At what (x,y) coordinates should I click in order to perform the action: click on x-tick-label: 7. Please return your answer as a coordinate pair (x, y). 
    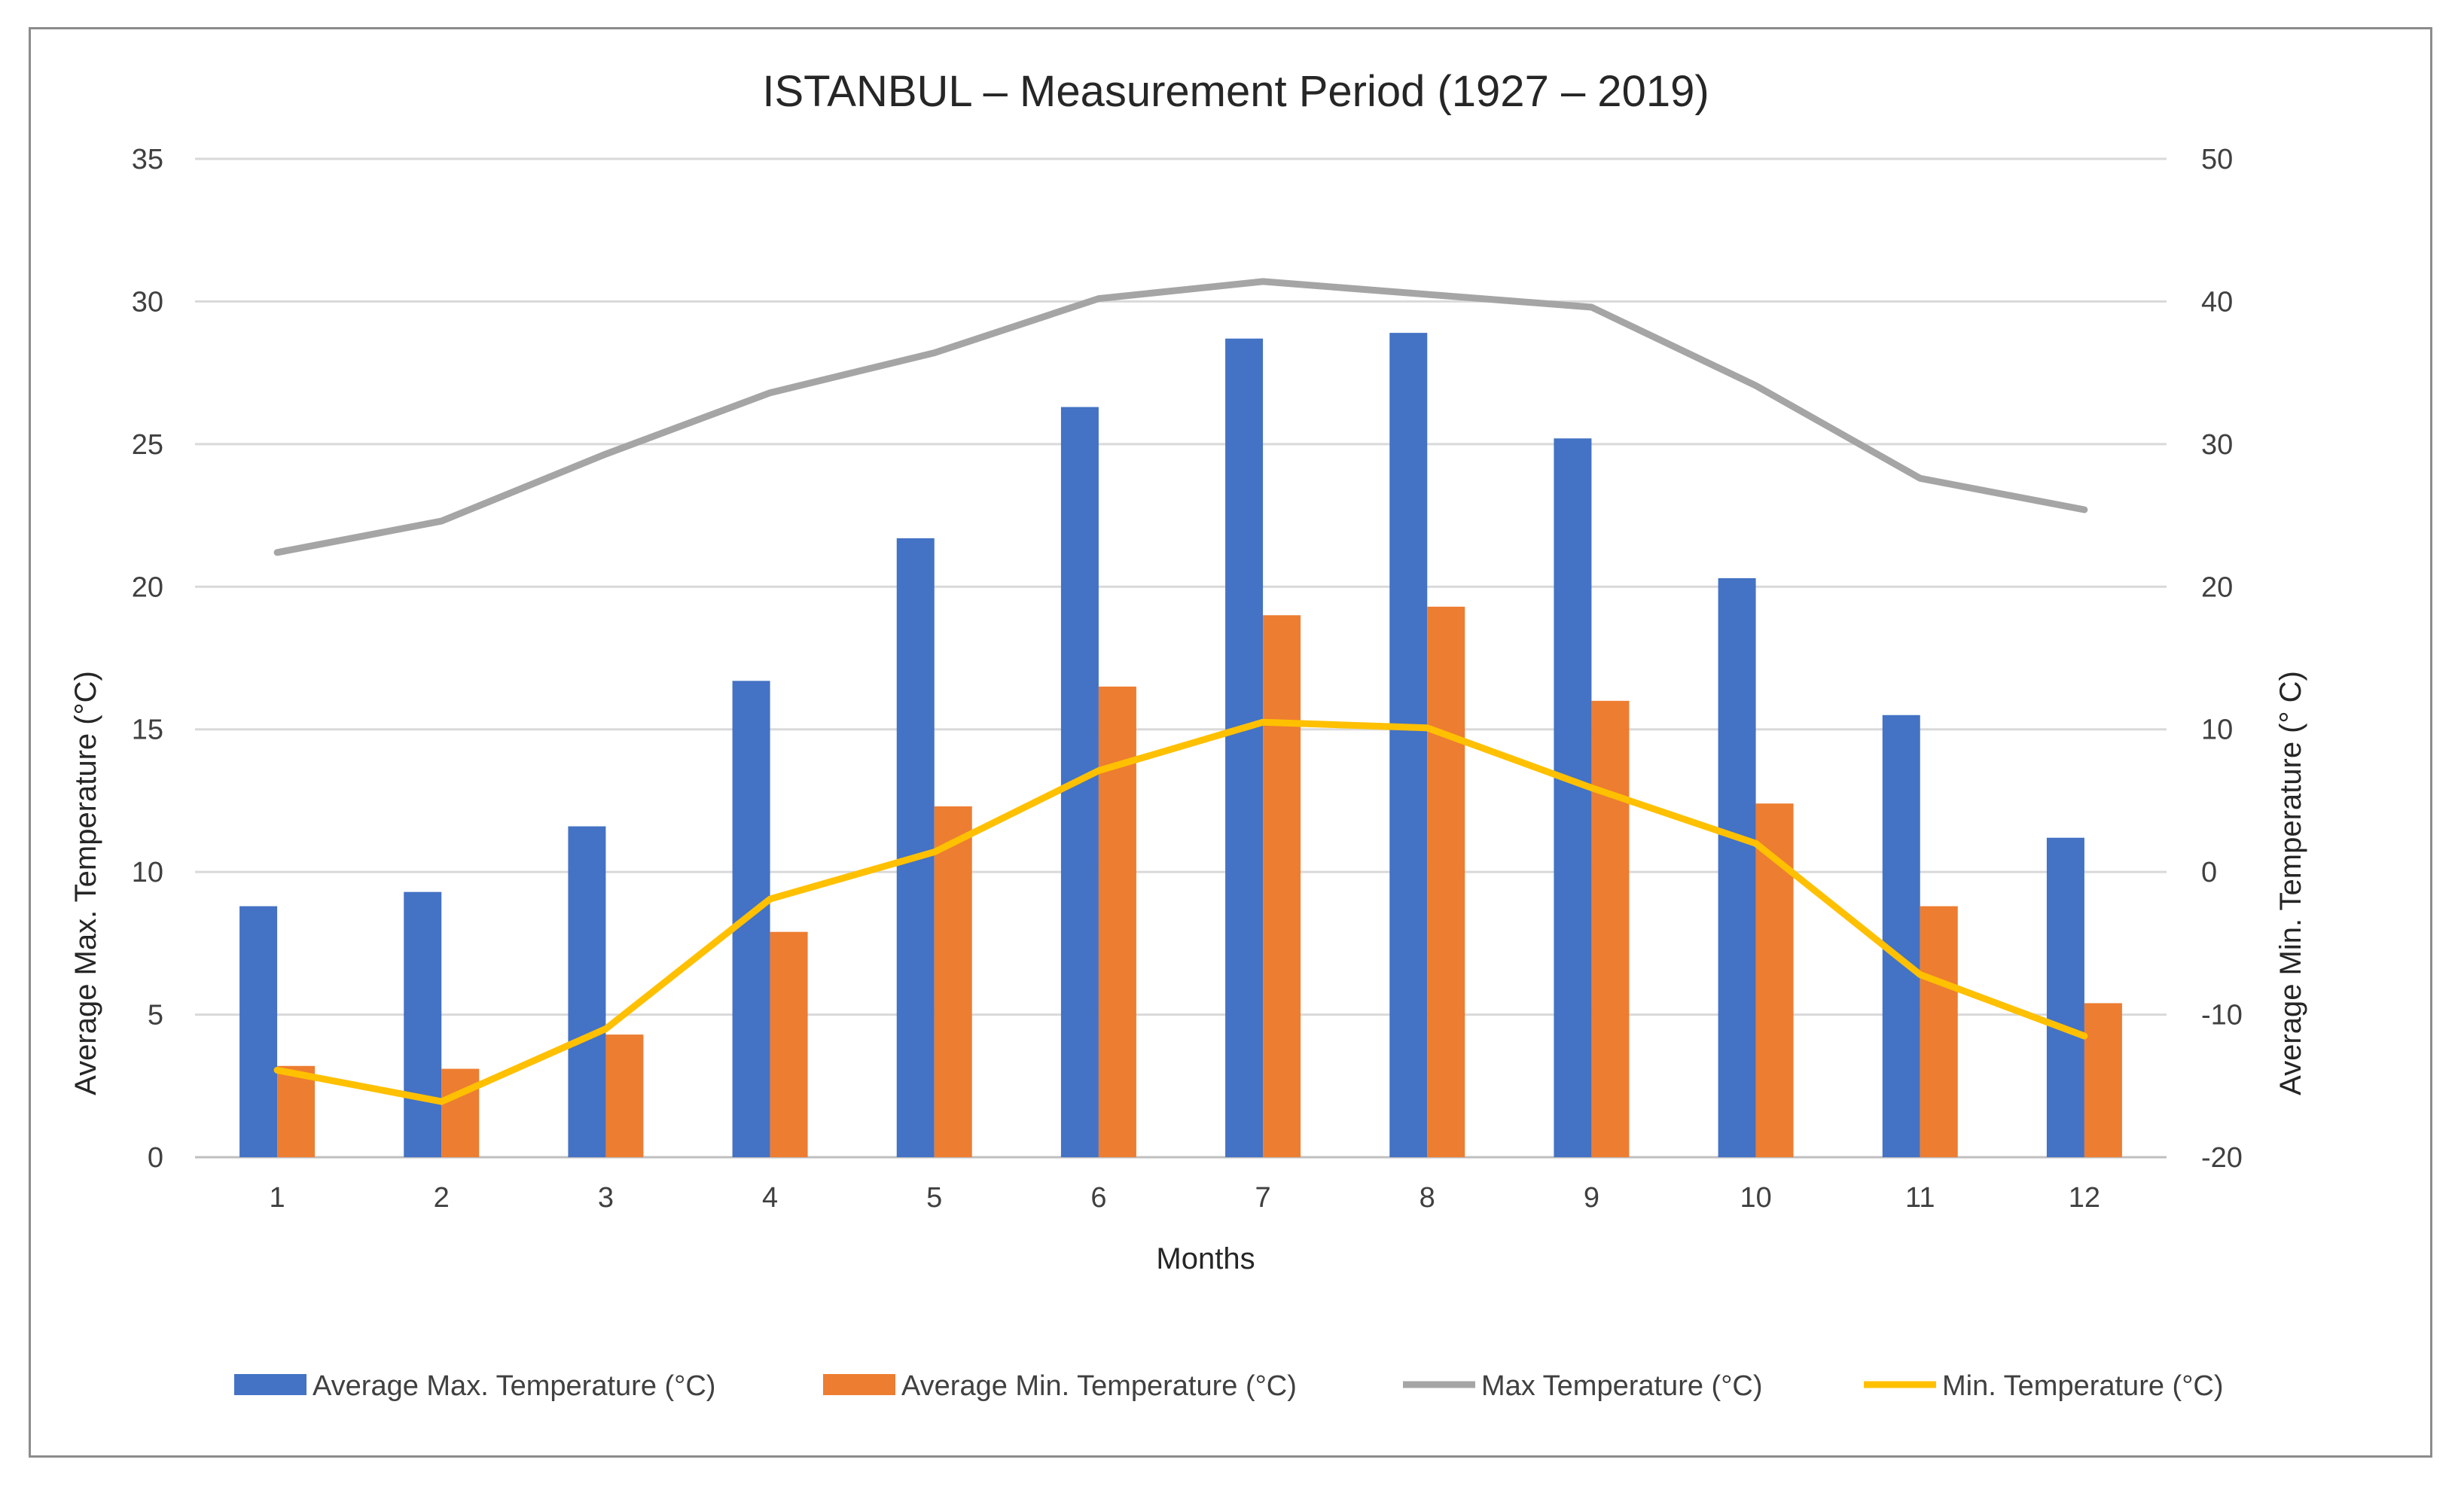
    Looking at the image, I should click on (1263, 1198).